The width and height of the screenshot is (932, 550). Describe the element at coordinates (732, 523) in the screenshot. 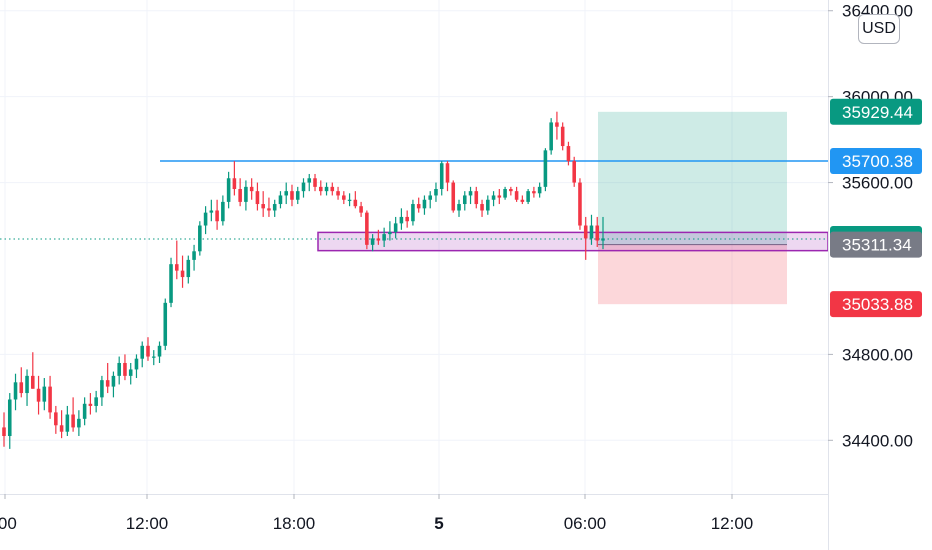

I see `x-tick-label: 12:00` at that location.